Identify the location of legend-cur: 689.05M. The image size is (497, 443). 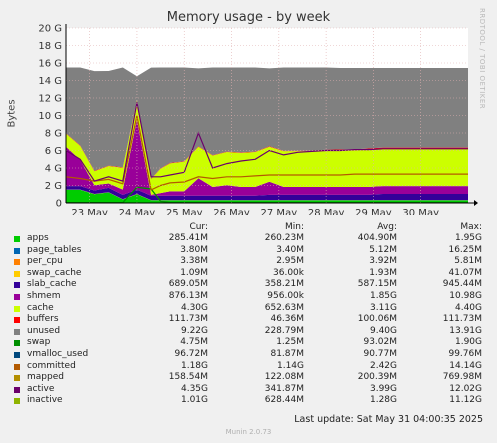
(188, 284).